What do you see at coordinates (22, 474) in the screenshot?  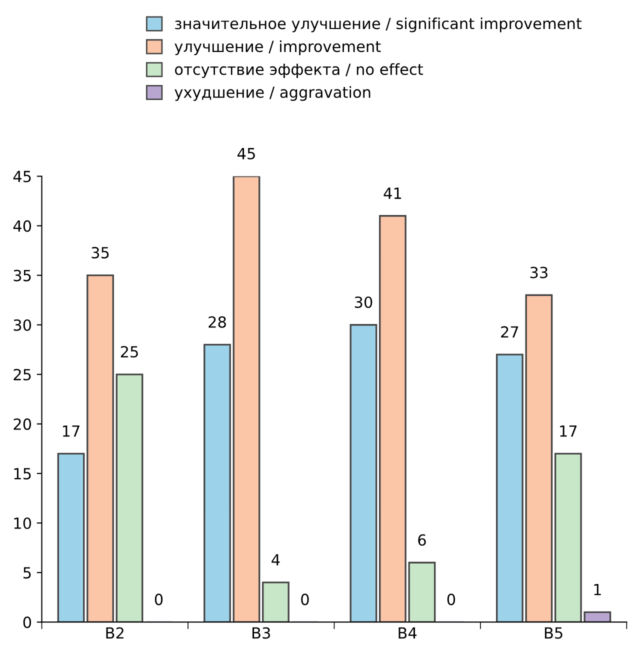 I see `y-tick-label: 15` at bounding box center [22, 474].